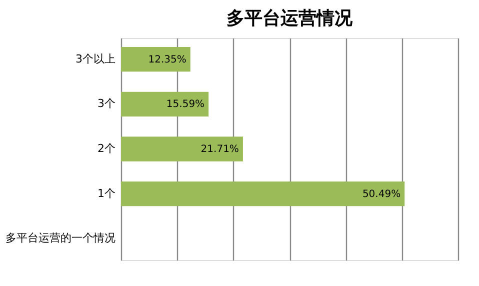  Describe the element at coordinates (185, 104) in the screenshot. I see `data-label: 15.59%` at that location.